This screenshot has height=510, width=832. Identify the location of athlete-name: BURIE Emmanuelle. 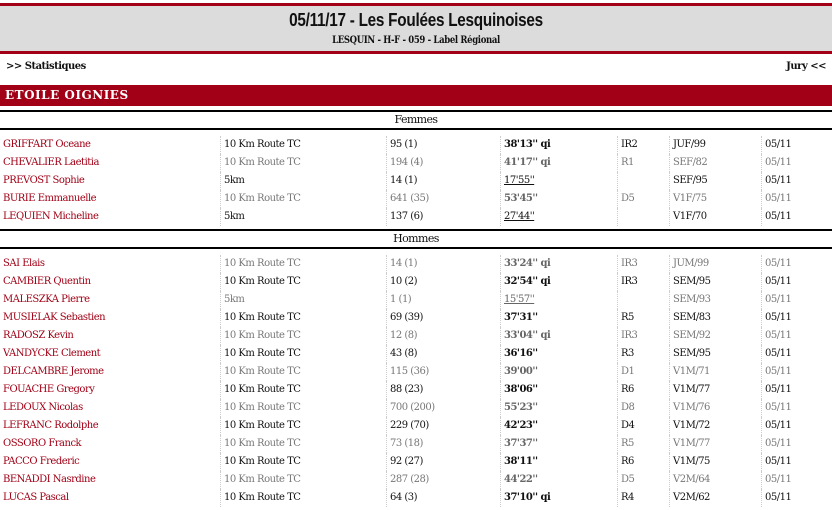
(50, 198).